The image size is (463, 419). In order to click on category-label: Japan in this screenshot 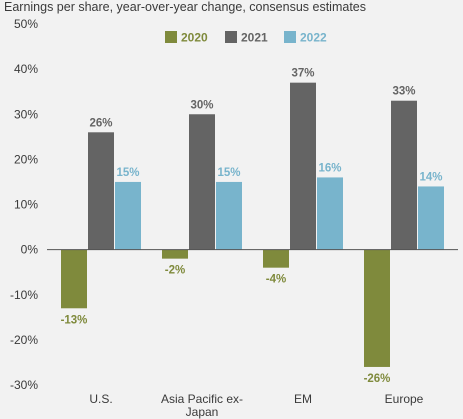, I will do `click(202, 412)`.